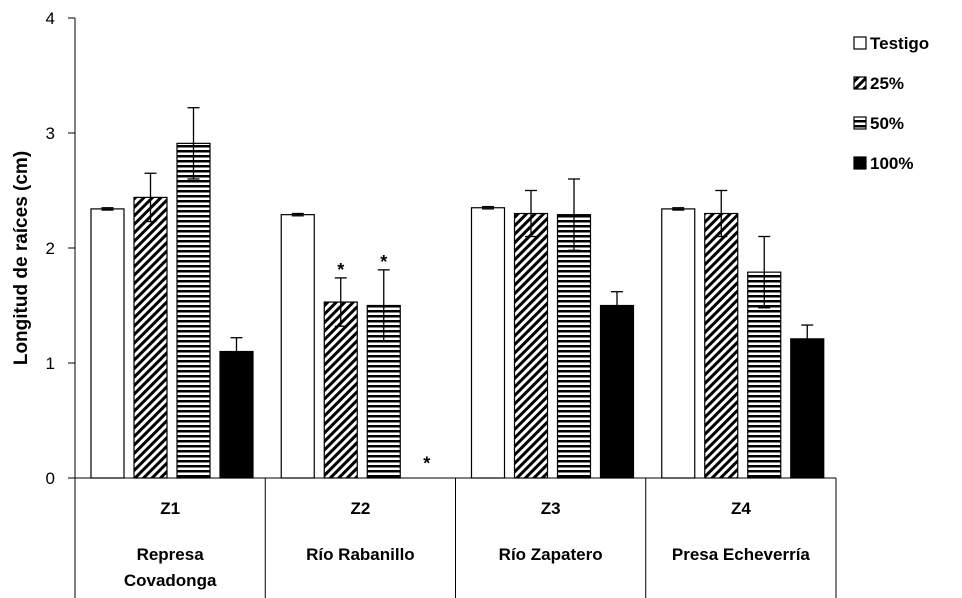  What do you see at coordinates (21, 258) in the screenshot?
I see `y-axis-title: Longitud de raíces (cm)` at bounding box center [21, 258].